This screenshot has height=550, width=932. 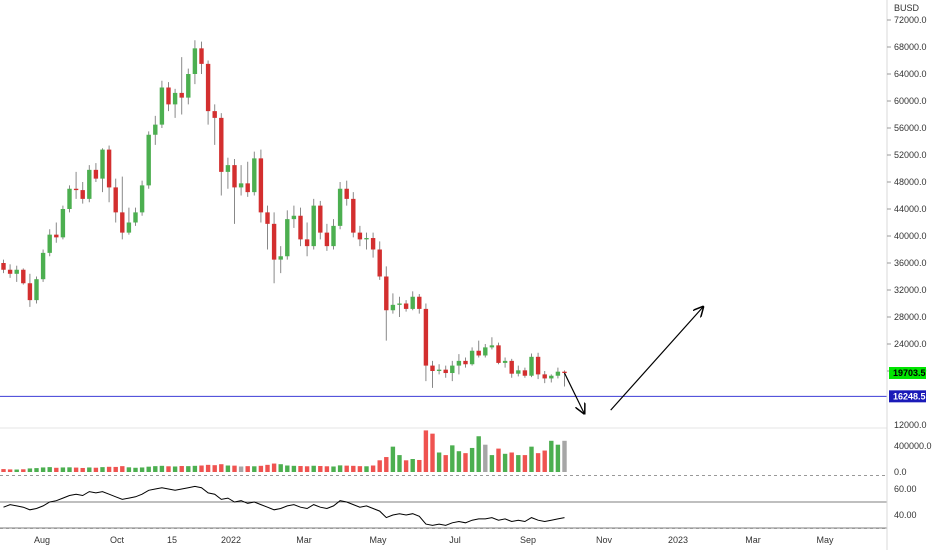 I want to click on last-price-badge-bg, so click(x=907, y=373).